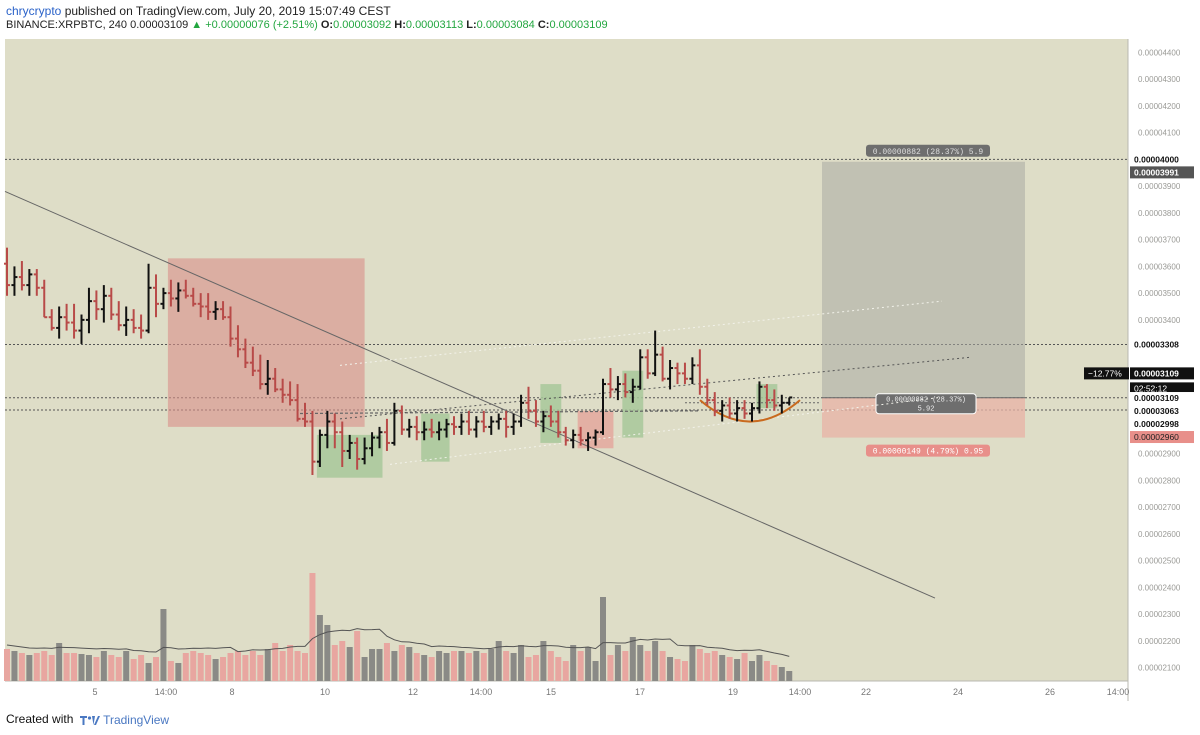 The image size is (1200, 735). What do you see at coordinates (136, 719) in the screenshot?
I see `tradingview-brand: TradingView` at bounding box center [136, 719].